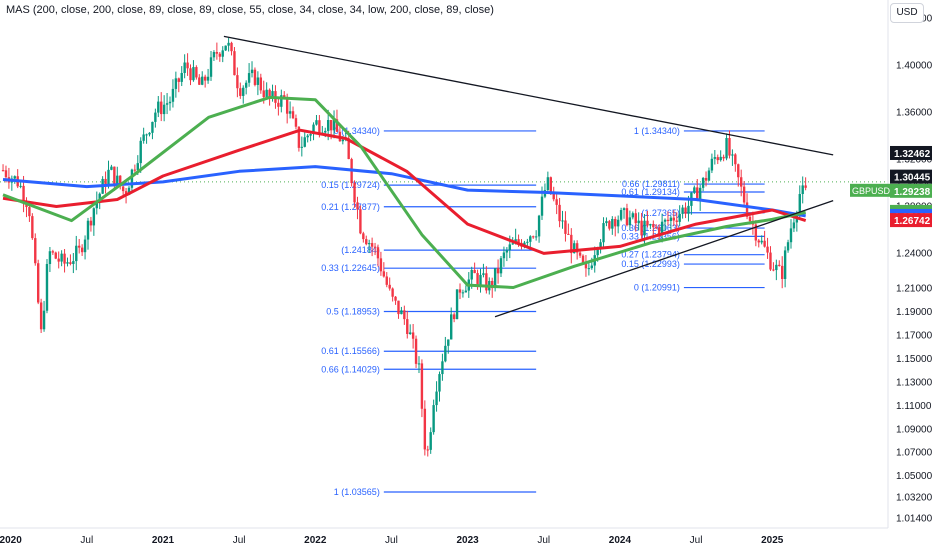 This screenshot has width=932, height=550. Describe the element at coordinates (657, 288) in the screenshot. I see `fib-level-label: 0 (1.20991)` at that location.